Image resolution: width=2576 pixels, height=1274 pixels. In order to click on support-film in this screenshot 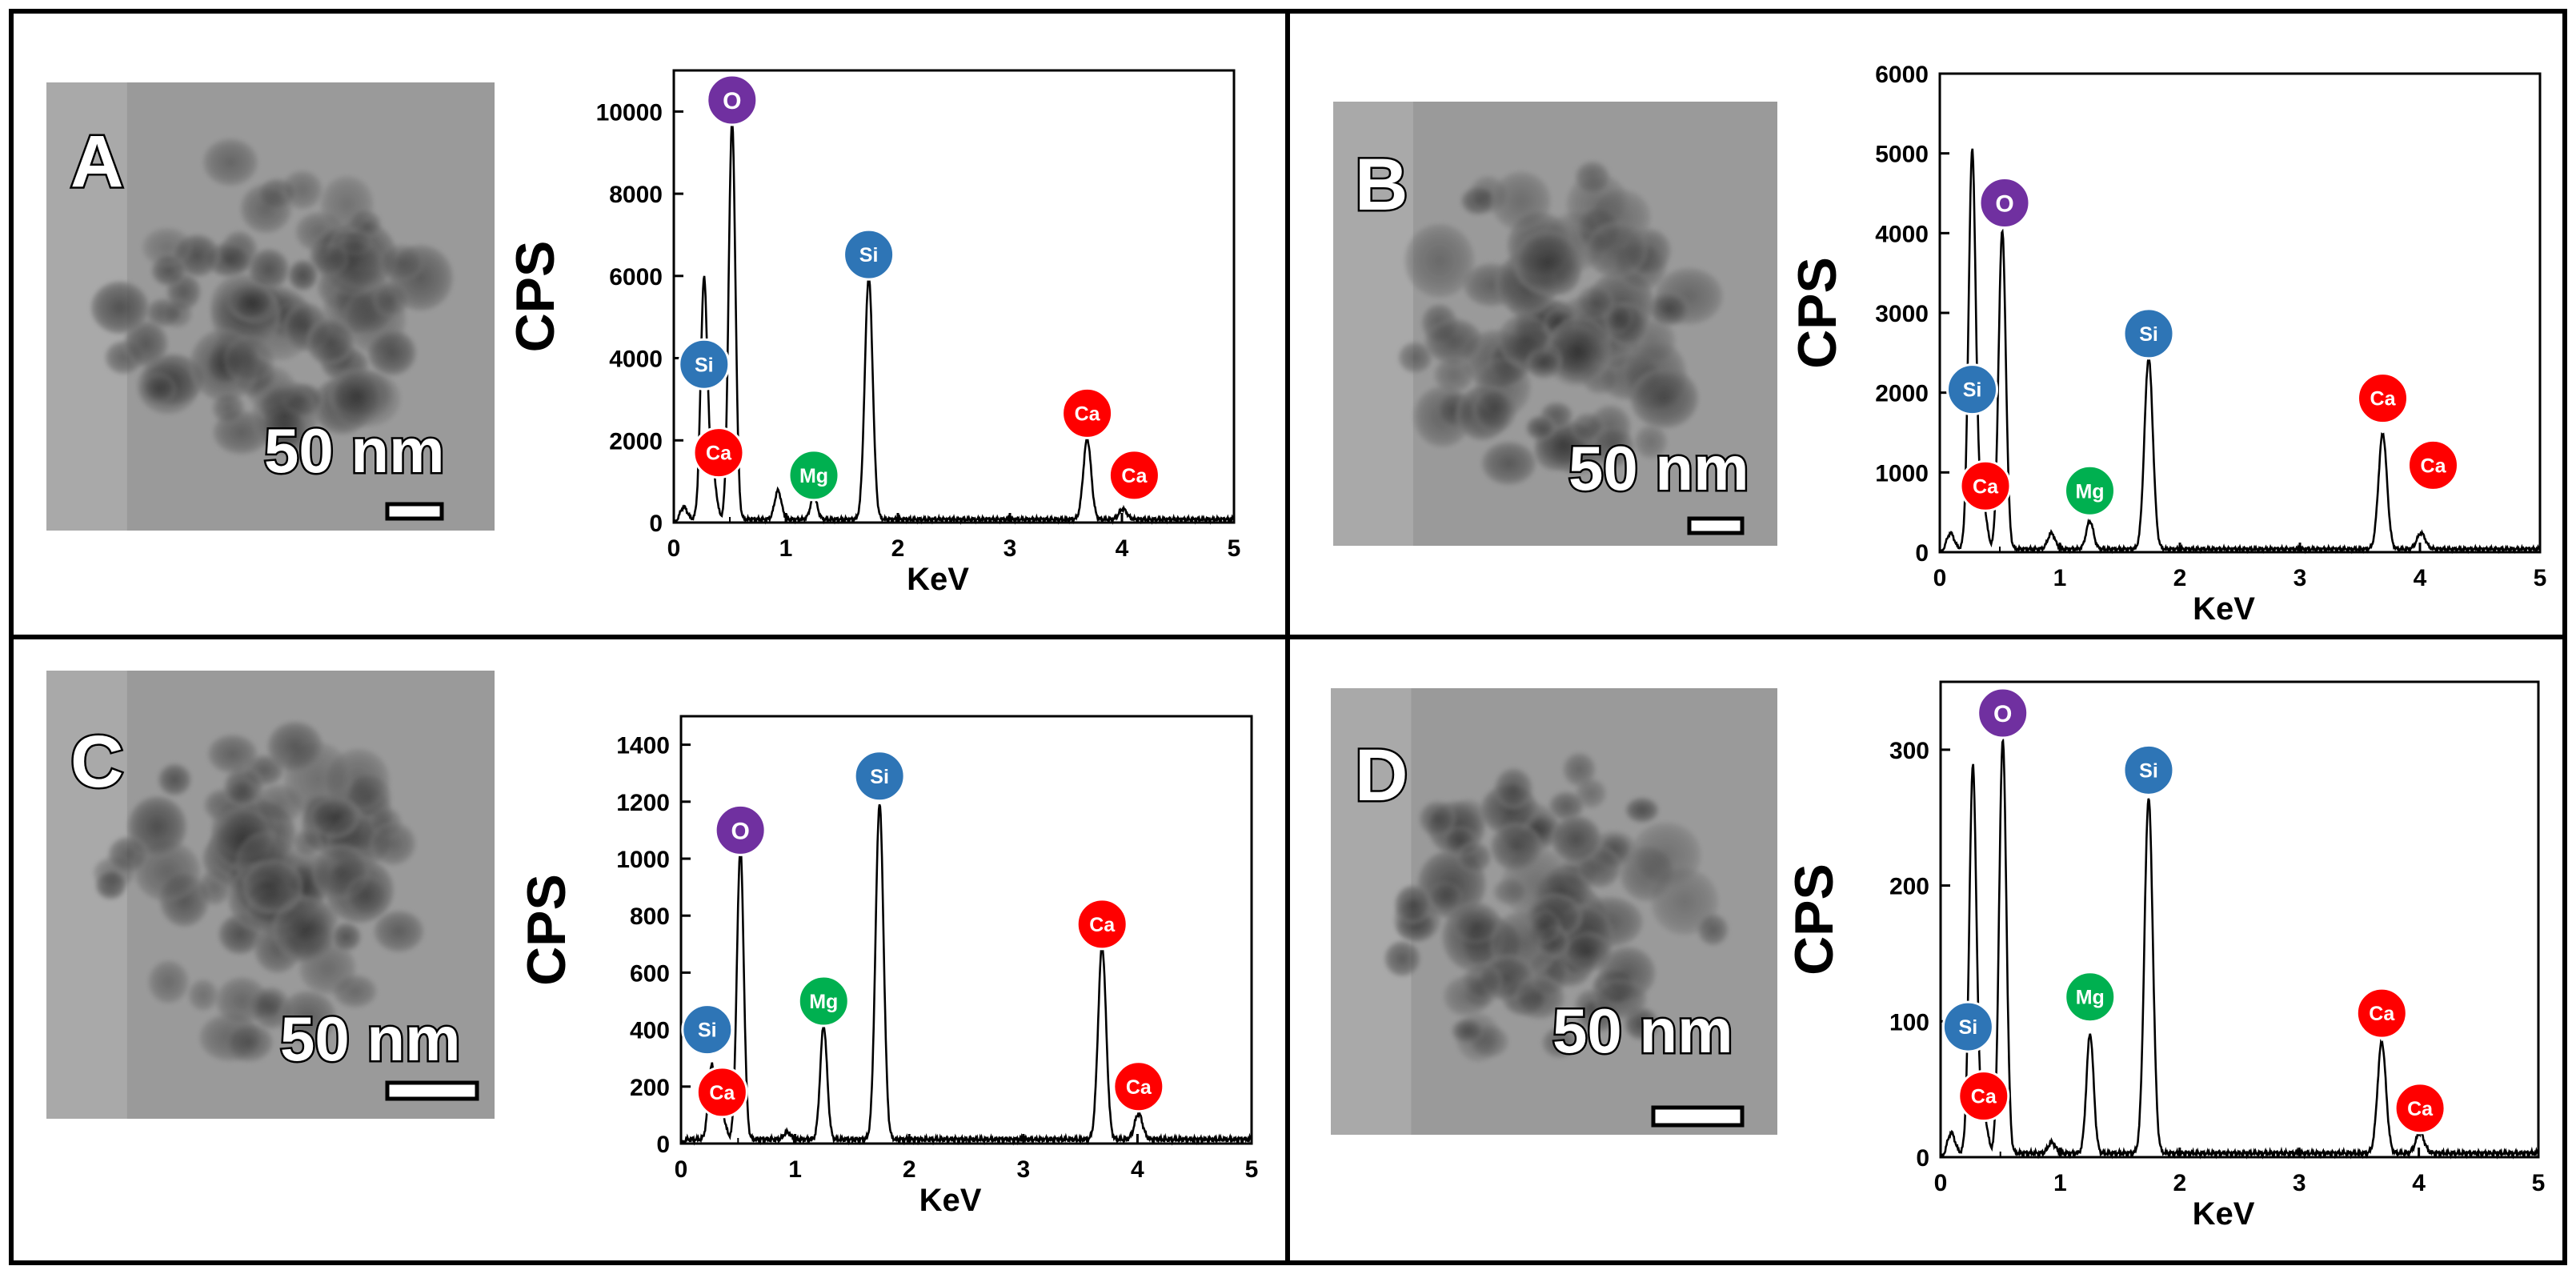, I will do `click(1373, 324)`.